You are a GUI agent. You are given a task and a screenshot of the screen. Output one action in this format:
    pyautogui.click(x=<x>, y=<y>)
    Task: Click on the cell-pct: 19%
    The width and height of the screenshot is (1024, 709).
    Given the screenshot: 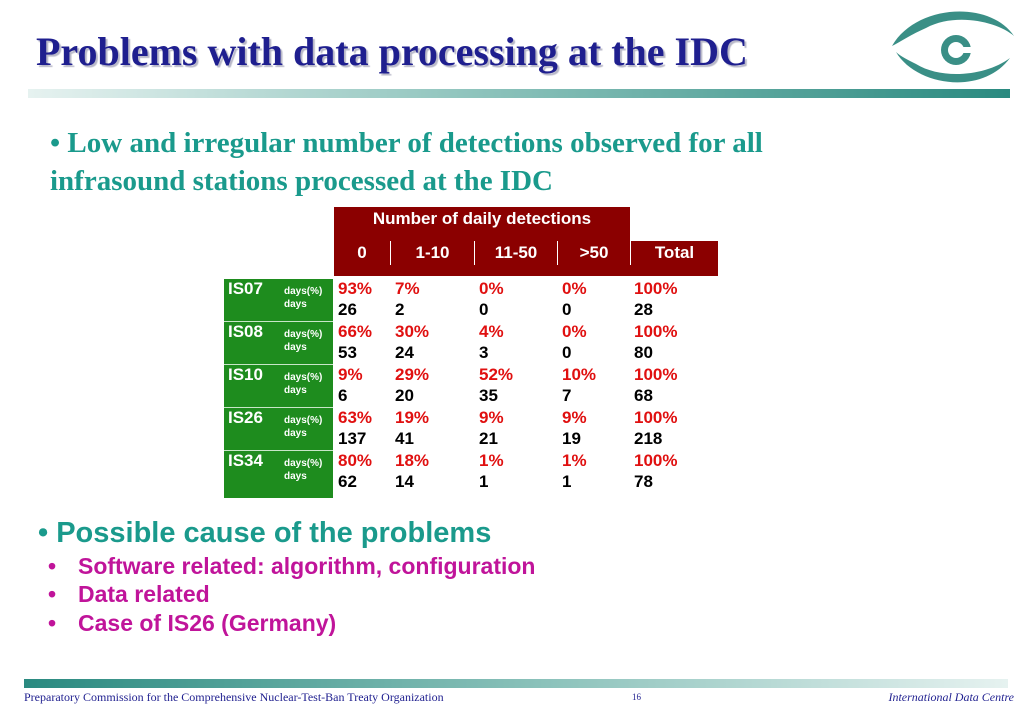 What is the action you would take?
    pyautogui.click(x=412, y=417)
    